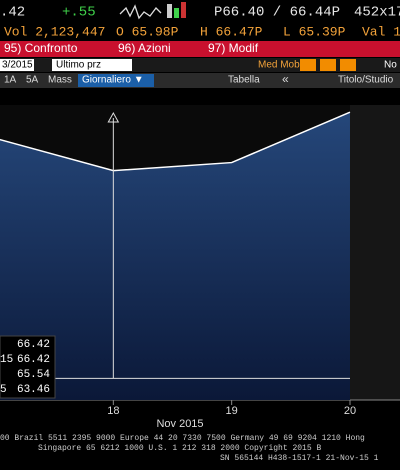 The image size is (400, 470). Describe the element at coordinates (10, 80) in the screenshot. I see `period: 1A` at that location.